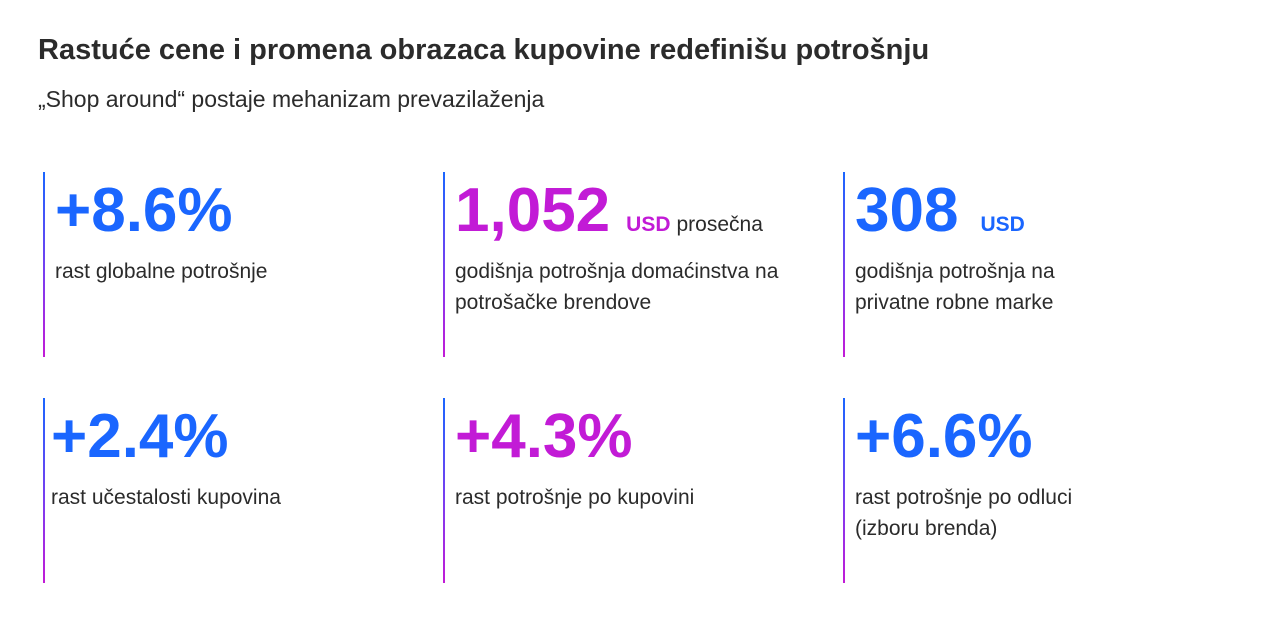 This screenshot has width=1280, height=632. What do you see at coordinates (553, 302) in the screenshot?
I see `stat-description-line: potrošačke brendove` at bounding box center [553, 302].